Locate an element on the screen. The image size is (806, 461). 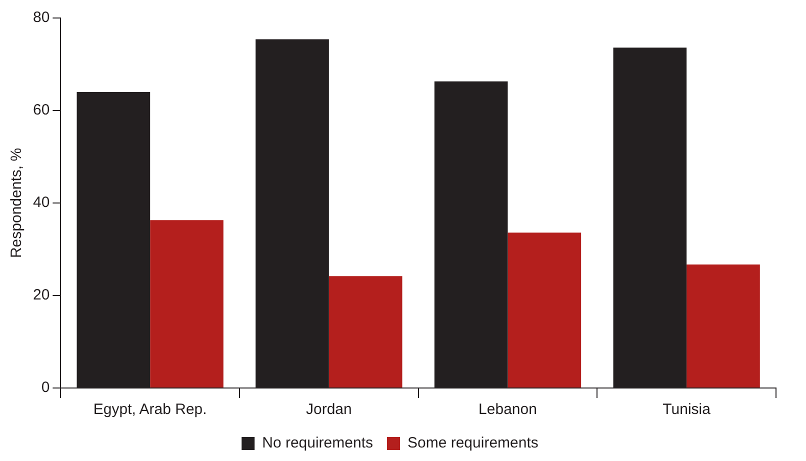
y-axis-title: Respondents, % is located at coordinates (17, 203).